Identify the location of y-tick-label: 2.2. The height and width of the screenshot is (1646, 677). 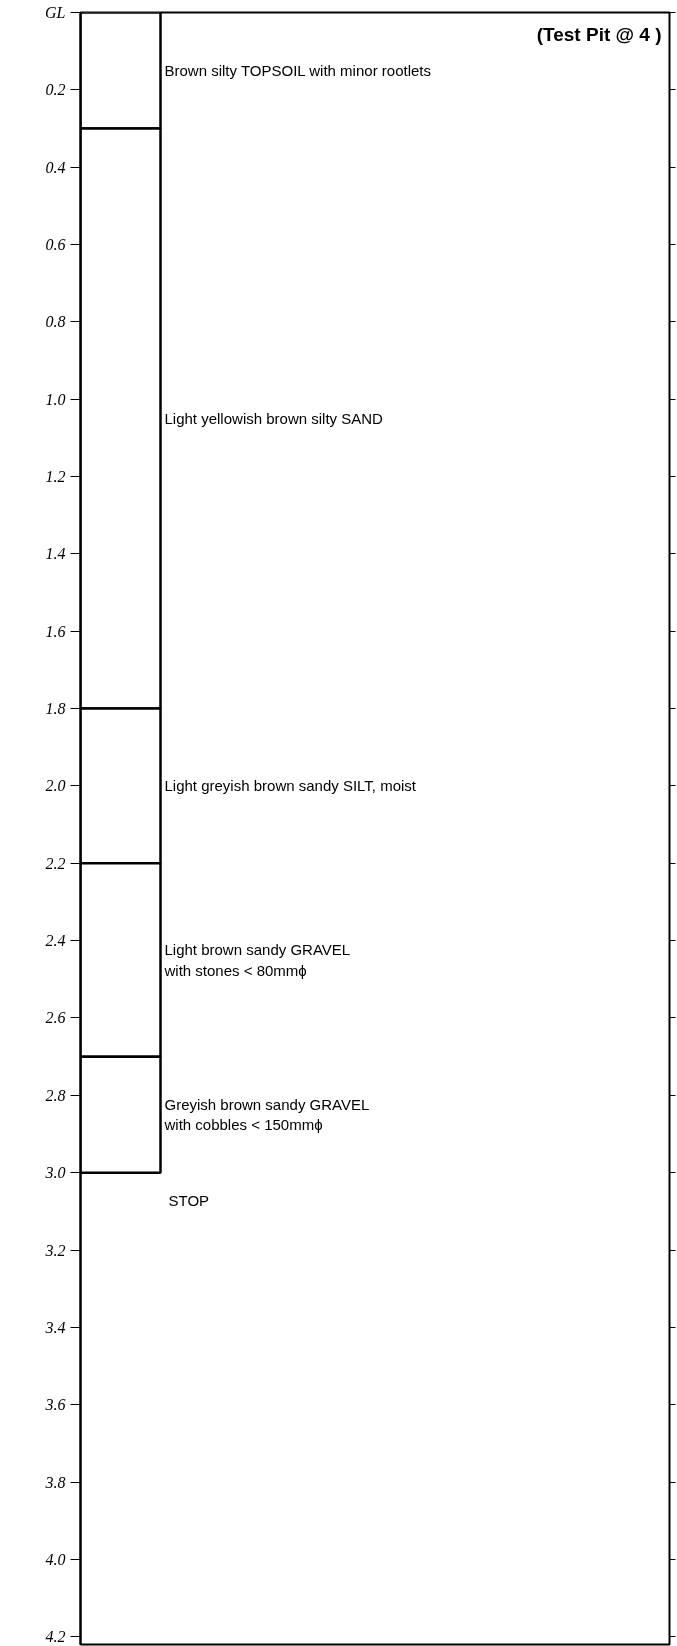
(55, 863).